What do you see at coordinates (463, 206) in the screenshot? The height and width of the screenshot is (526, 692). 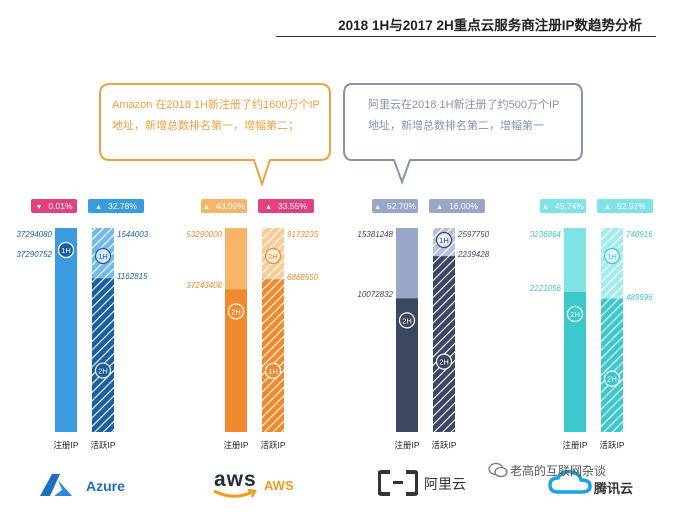 I see `p2-active-change-badge-value: 16.00%` at bounding box center [463, 206].